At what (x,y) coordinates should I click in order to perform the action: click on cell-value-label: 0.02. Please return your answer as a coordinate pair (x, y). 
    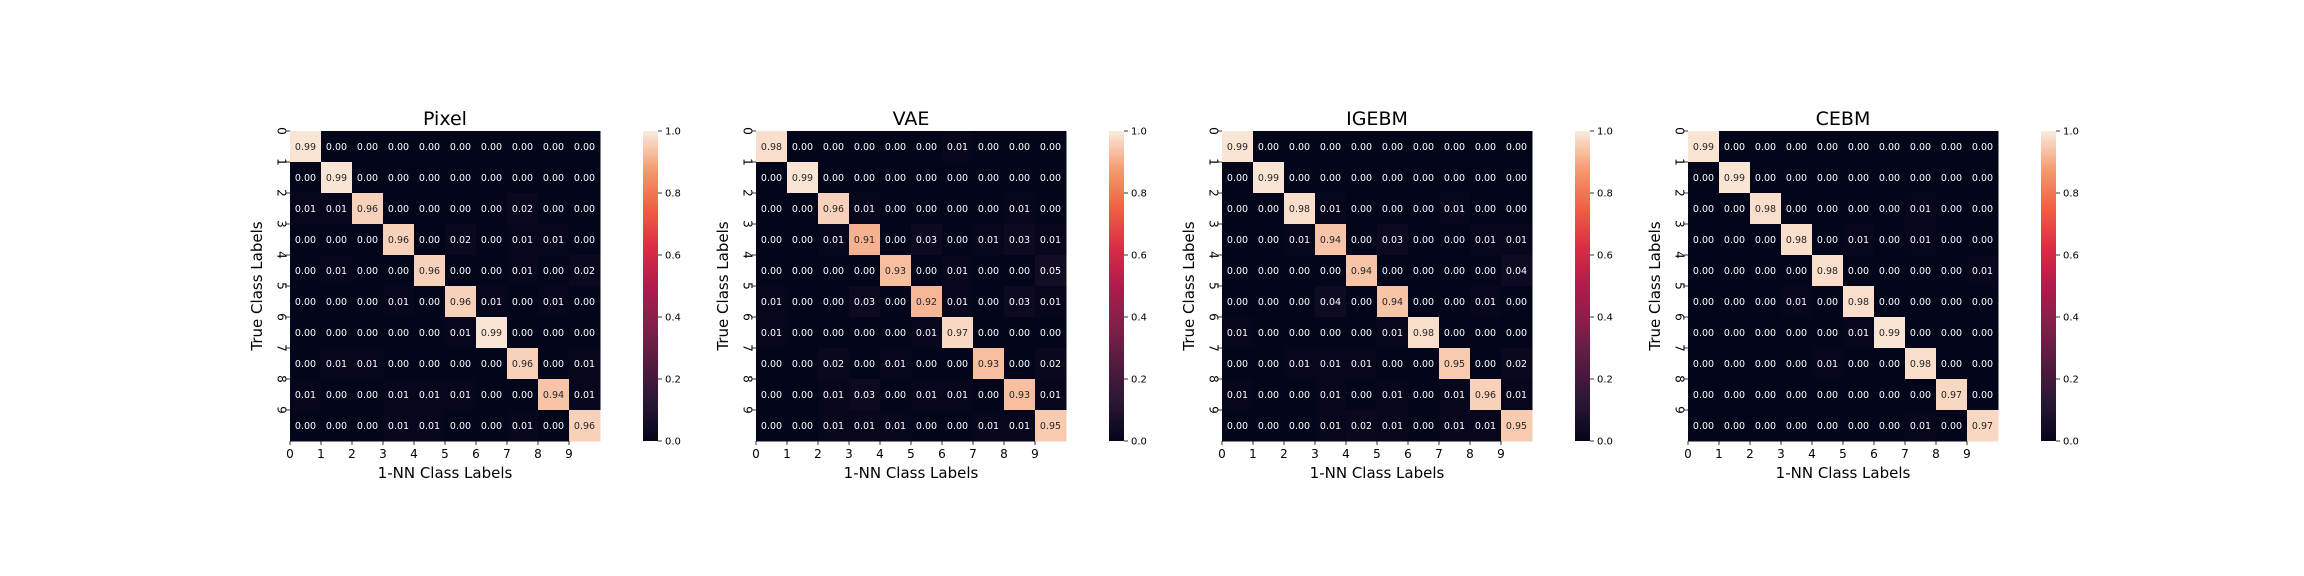
    Looking at the image, I should click on (1516, 364).